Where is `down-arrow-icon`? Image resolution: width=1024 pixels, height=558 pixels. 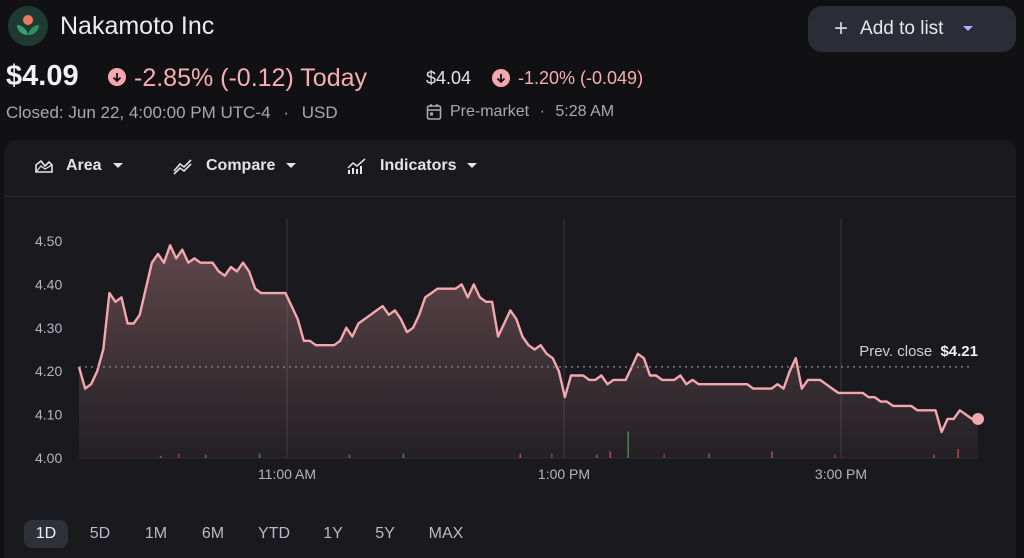
down-arrow-icon is located at coordinates (117, 77).